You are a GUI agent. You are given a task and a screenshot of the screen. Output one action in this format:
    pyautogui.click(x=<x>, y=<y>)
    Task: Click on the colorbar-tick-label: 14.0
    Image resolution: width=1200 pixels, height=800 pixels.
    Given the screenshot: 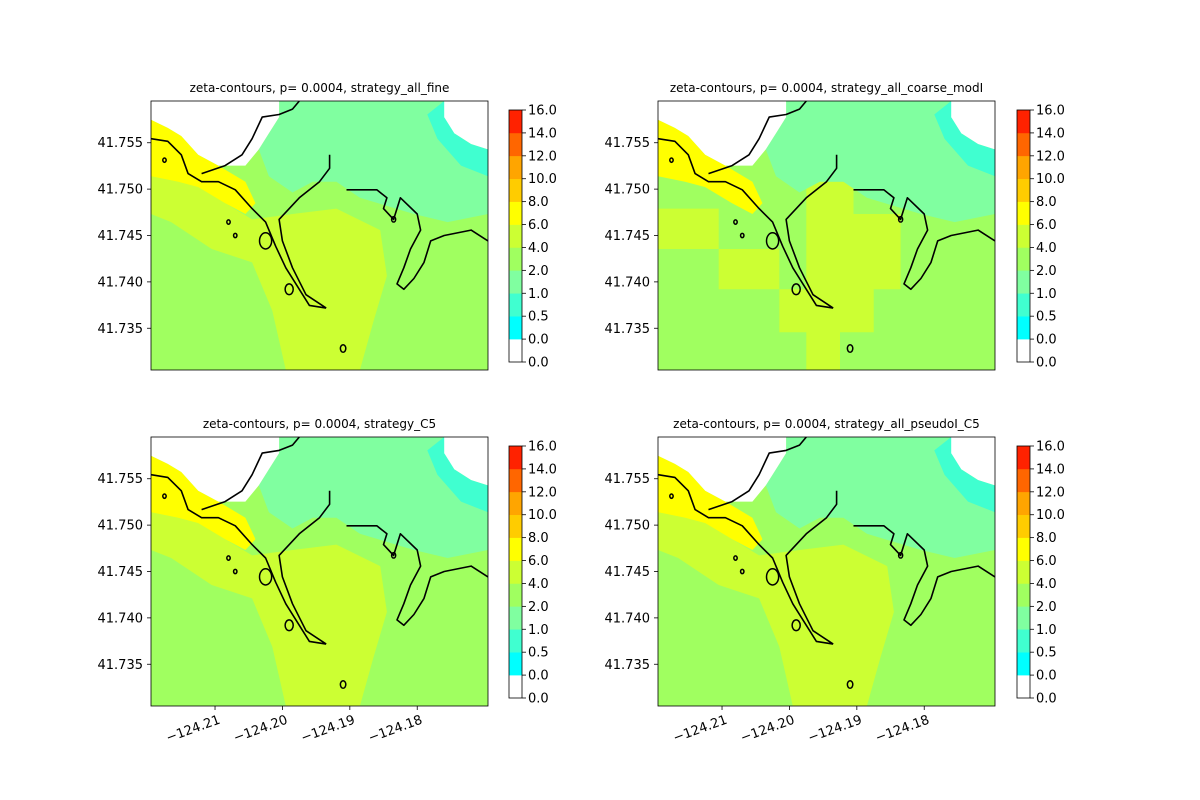 What is the action you would take?
    pyautogui.click(x=542, y=133)
    